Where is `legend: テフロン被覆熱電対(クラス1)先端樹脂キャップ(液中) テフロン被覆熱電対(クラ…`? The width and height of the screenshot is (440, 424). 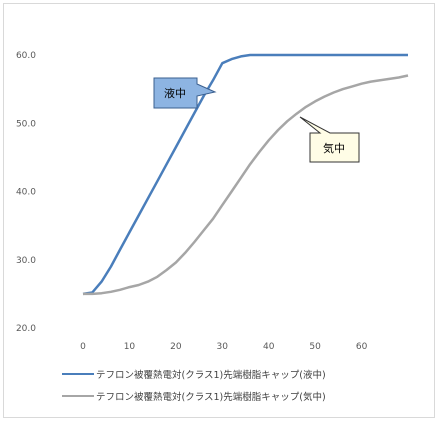
legend: テフロン被覆熱電対(クラス1)先端樹脂キャップ(液中) テフロン被覆熱電対(クラ… is located at coordinates (194, 386).